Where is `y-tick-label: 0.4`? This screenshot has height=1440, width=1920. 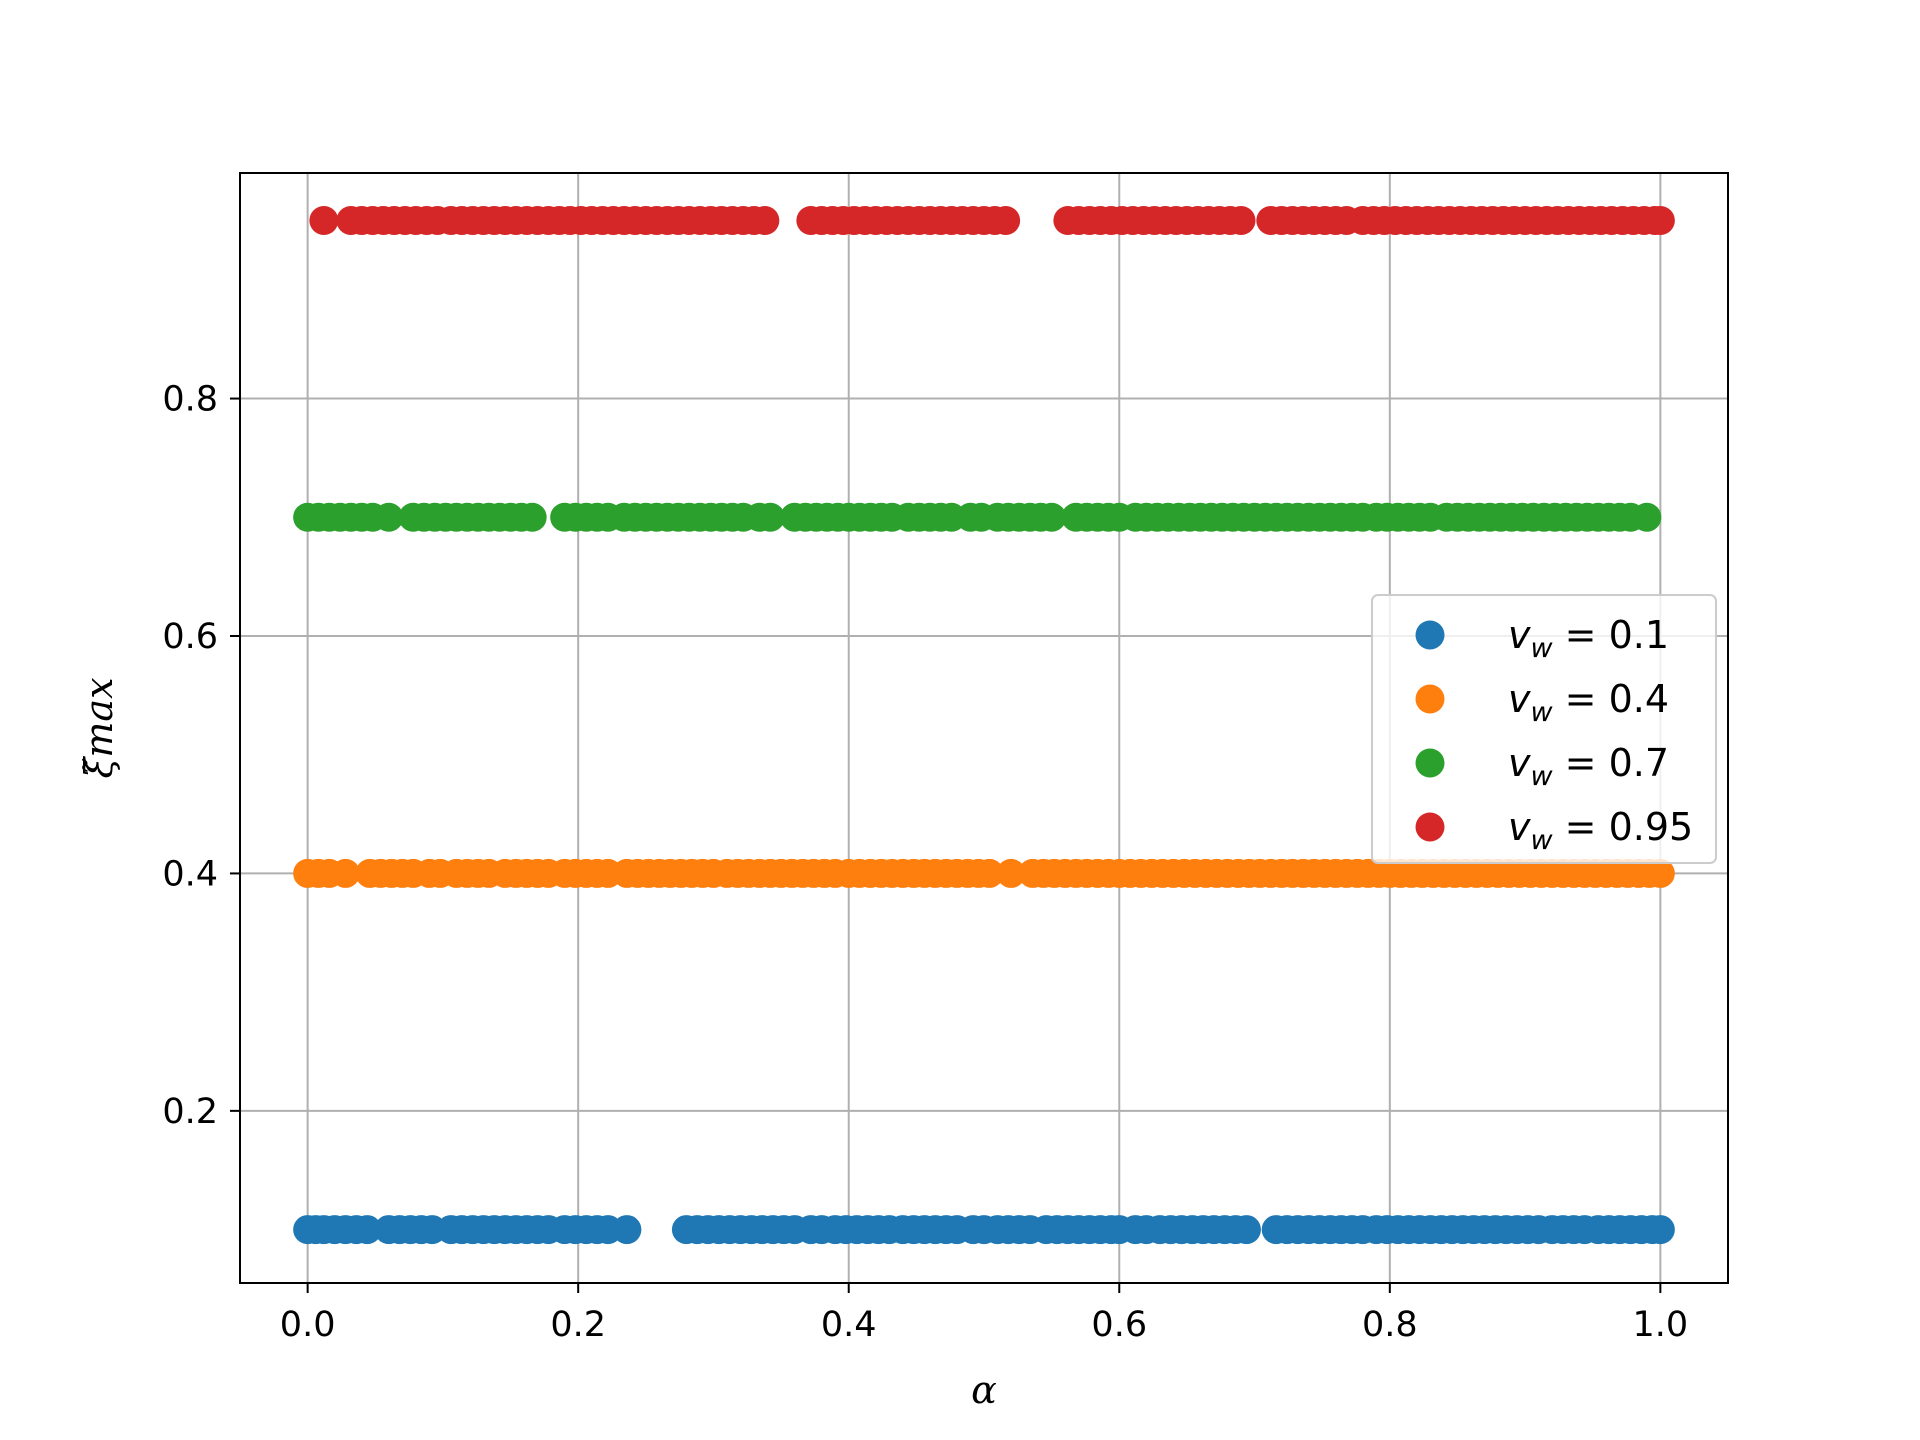 y-tick-label: 0.4 is located at coordinates (190, 874).